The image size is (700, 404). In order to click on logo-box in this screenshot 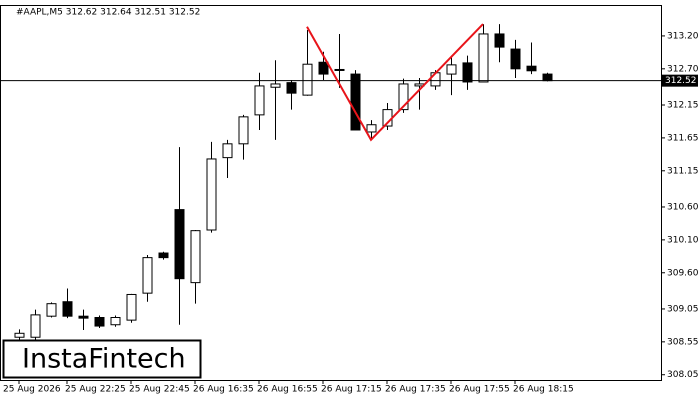, I will do `click(102, 359)`.